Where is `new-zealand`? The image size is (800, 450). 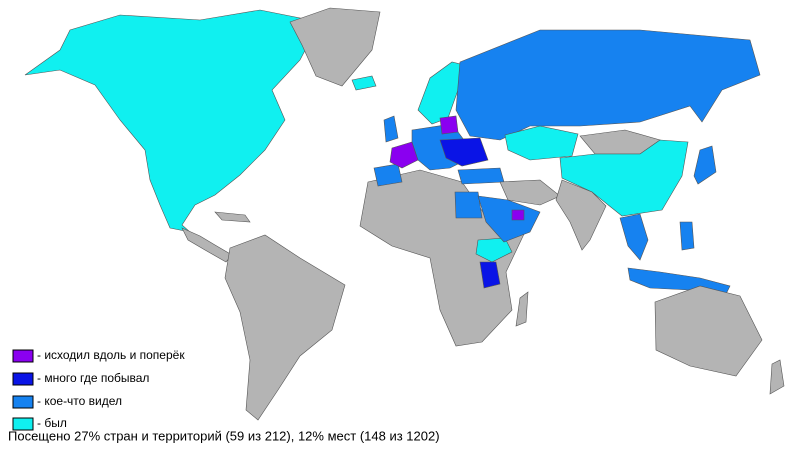 new-zealand is located at coordinates (777, 377).